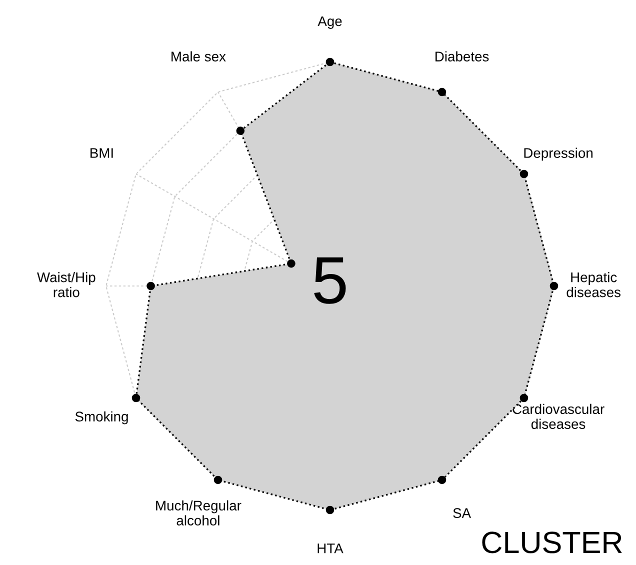  I want to click on spoke-label: Cardiovascular diseases, so click(558, 416).